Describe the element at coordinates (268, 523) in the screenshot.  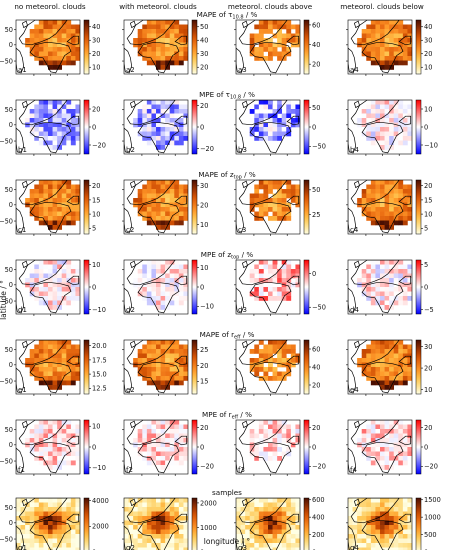
I see `panel-frame` at that location.